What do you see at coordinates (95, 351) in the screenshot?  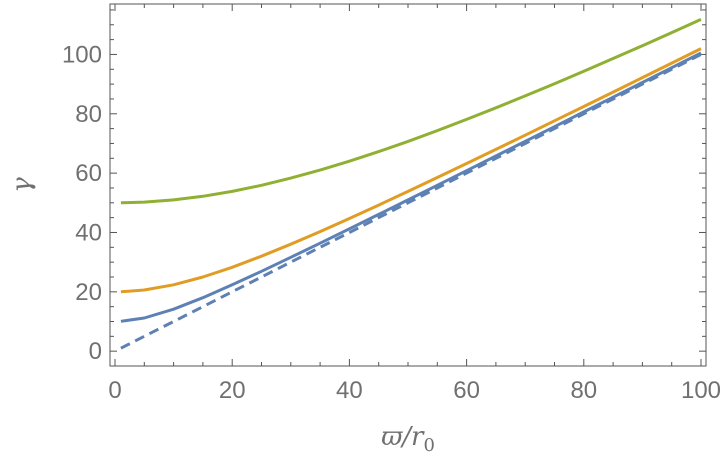 I see `y-tick-label: 0` at bounding box center [95, 351].